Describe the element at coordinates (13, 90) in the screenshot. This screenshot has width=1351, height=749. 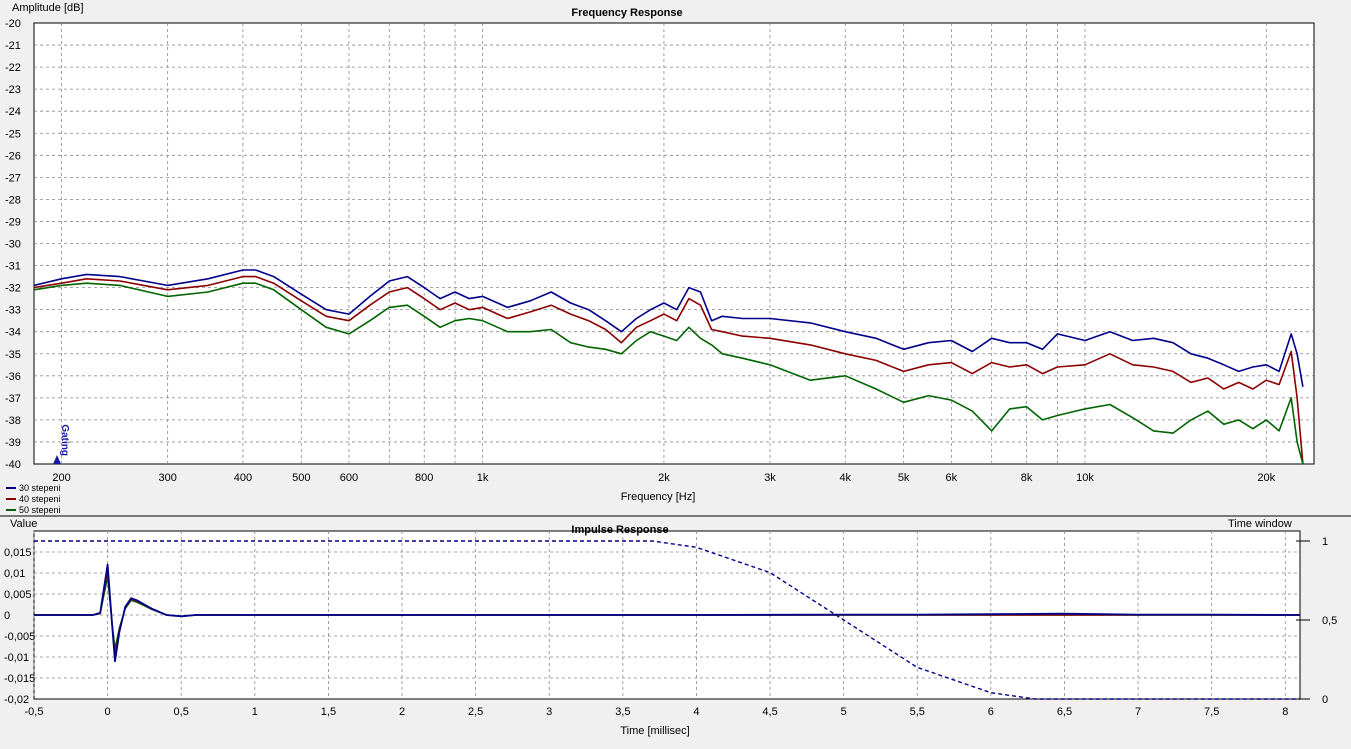
I see `frequency-y-tick-label: -23` at that location.